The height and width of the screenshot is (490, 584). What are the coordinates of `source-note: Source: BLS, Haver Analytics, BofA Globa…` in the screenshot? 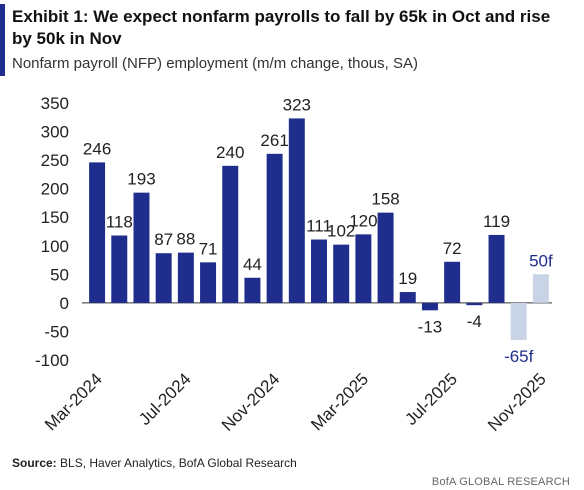 It's located at (154, 463).